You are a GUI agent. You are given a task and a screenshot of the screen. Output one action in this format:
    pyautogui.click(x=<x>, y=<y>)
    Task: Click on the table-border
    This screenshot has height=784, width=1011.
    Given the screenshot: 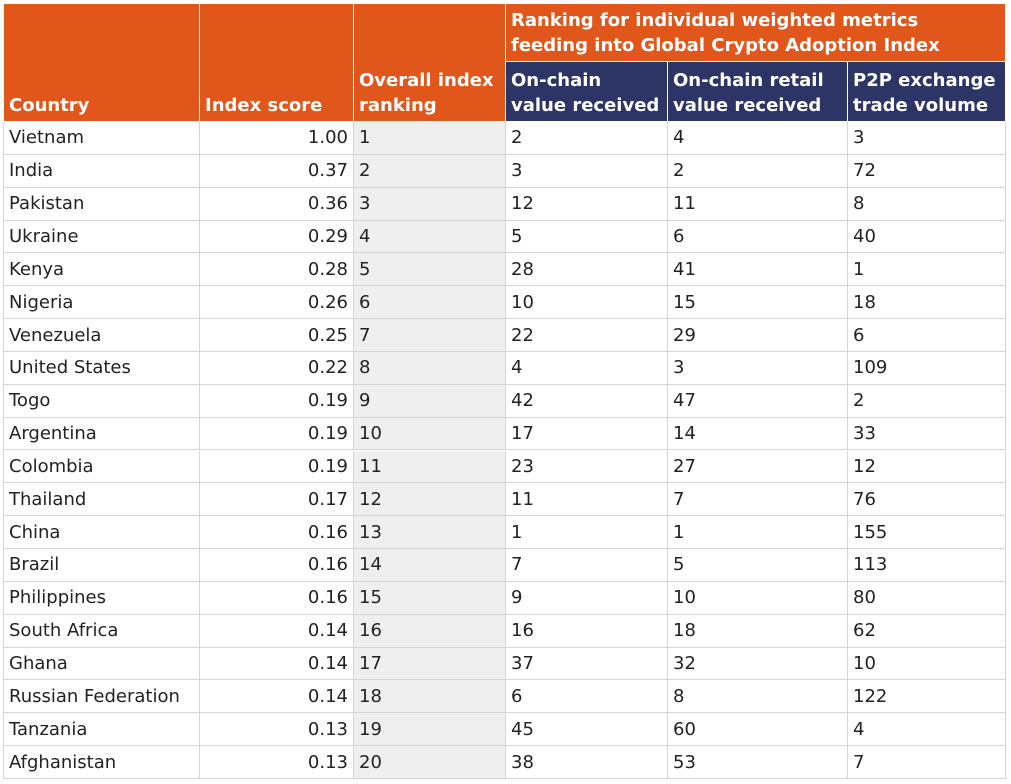 What is the action you would take?
    pyautogui.click(x=3, y=450)
    